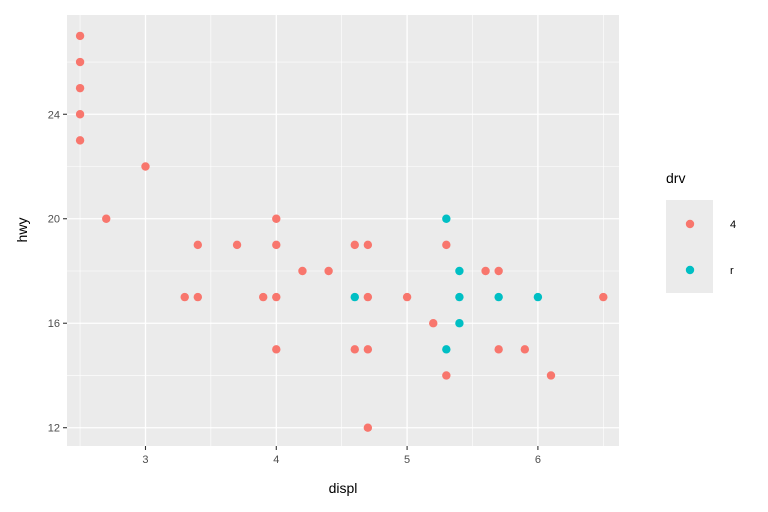 The width and height of the screenshot is (768, 512). Describe the element at coordinates (22, 230) in the screenshot. I see `y-axis-title: hwy` at that location.